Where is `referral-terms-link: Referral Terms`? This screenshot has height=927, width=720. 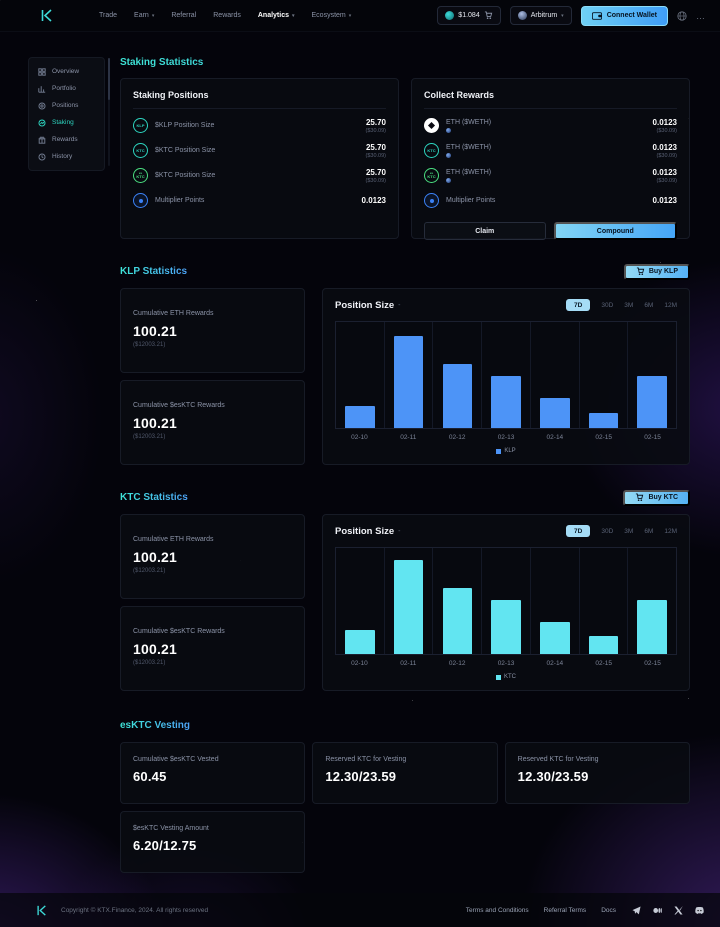 referral-terms-link: Referral Terms is located at coordinates (565, 910).